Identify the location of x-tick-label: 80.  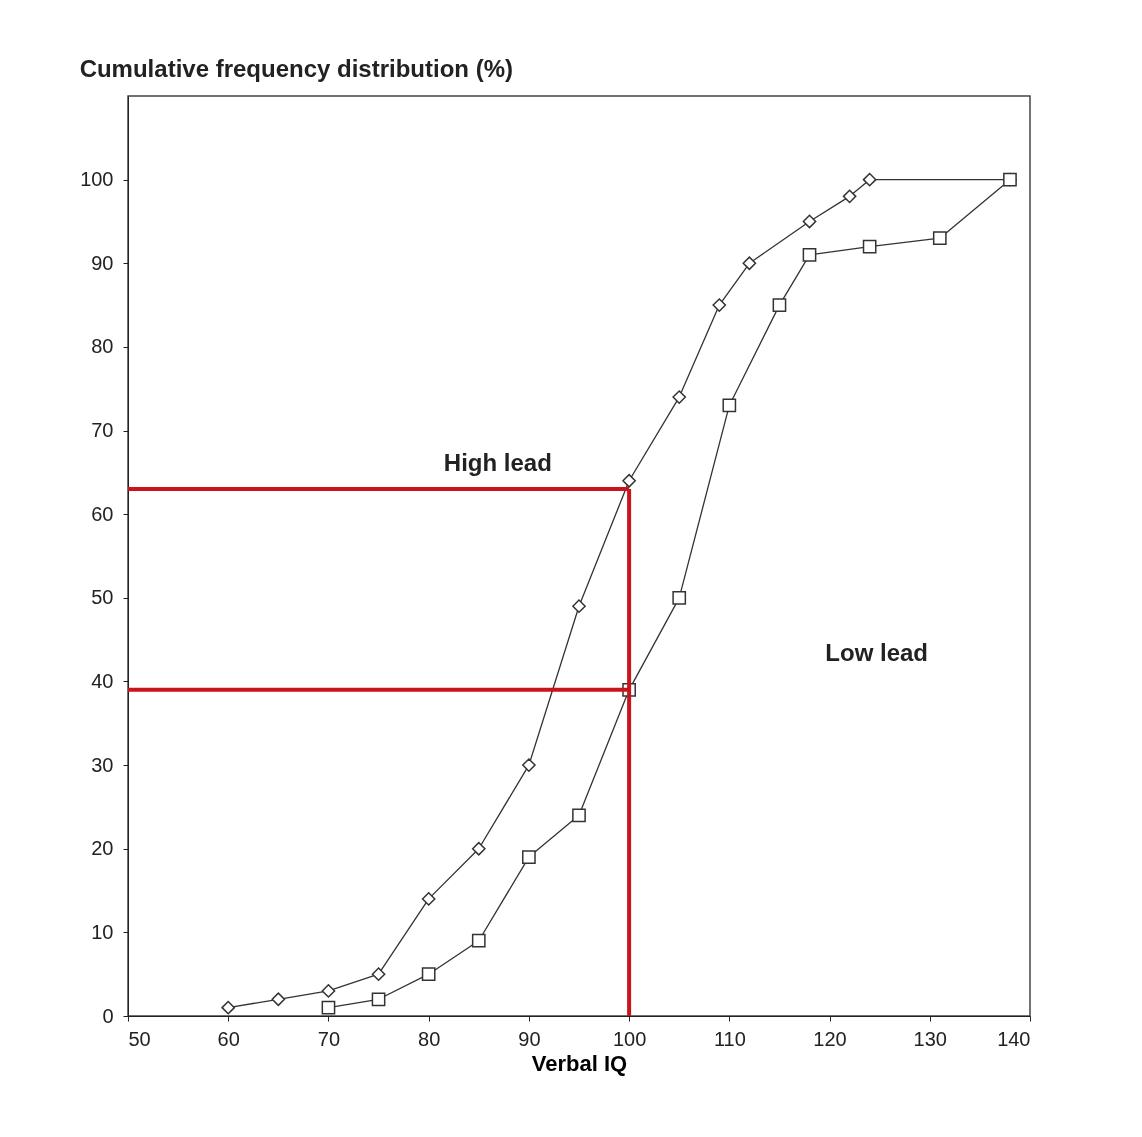
(429, 1038).